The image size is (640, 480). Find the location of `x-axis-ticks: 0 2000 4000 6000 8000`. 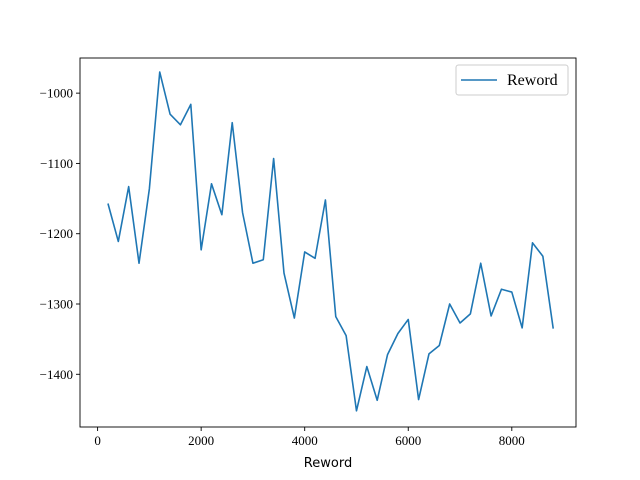

x-axis-ticks: 0 2000 4000 6000 8000 is located at coordinates (309, 437).